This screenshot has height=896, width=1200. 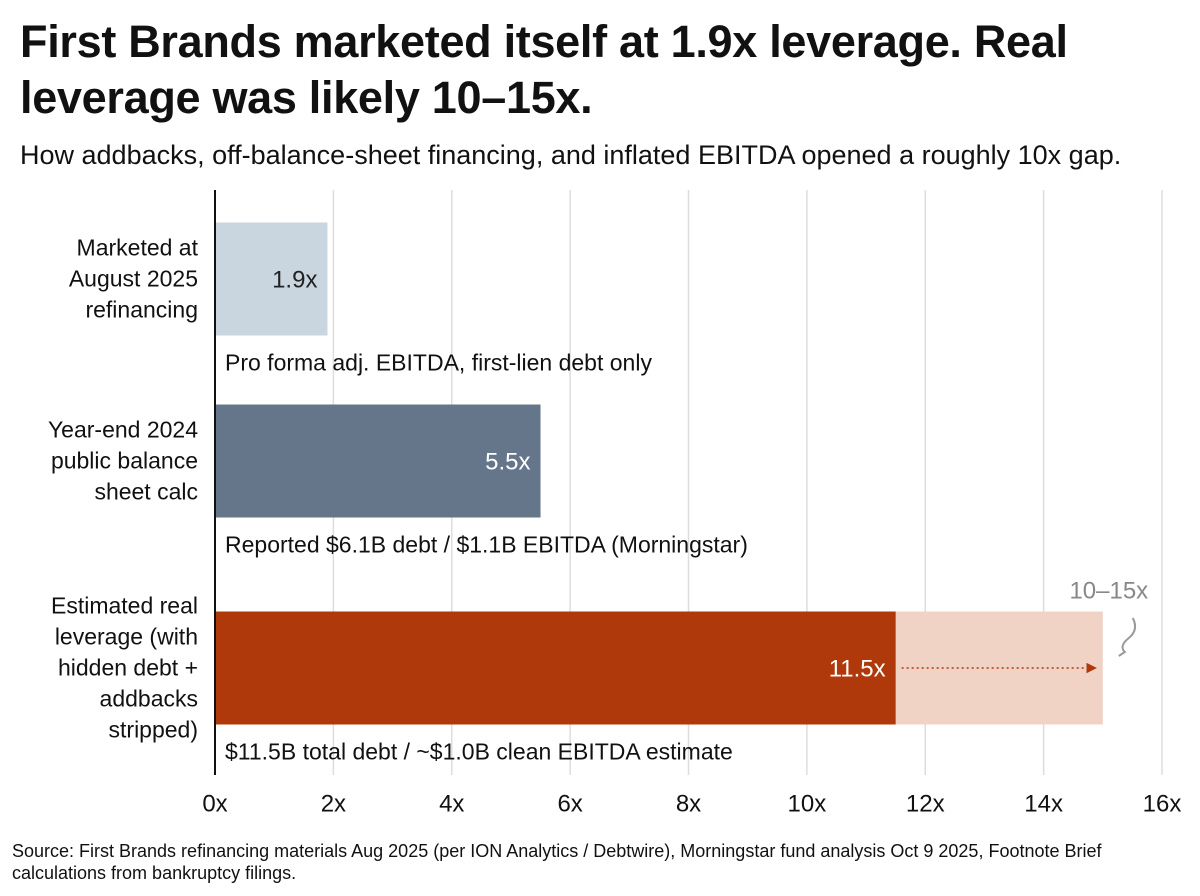 I want to click on x-tick-label: 10x, so click(x=807, y=803).